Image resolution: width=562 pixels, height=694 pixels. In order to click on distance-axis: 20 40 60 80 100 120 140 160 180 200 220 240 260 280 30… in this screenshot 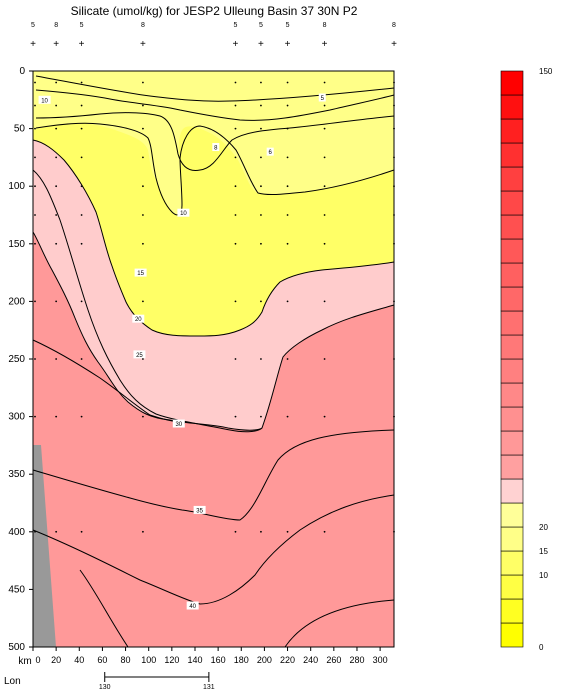, I will do `click(210, 656)`.